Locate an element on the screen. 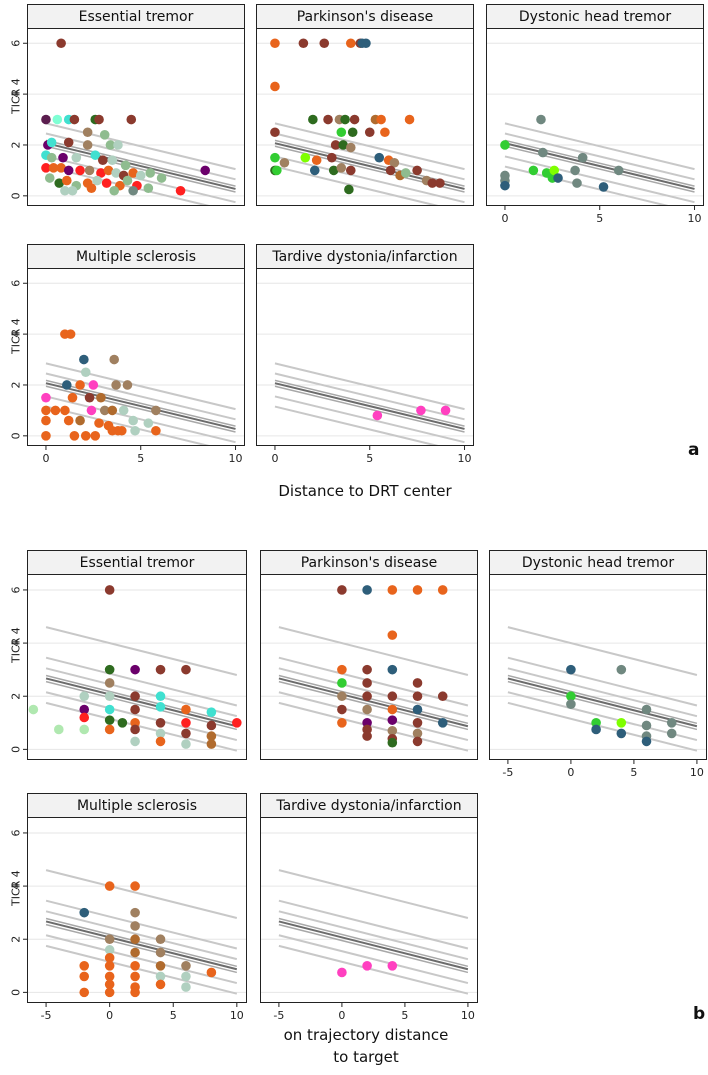 The image size is (708, 1075). chart-panel: Multiple sclerosis 0 2 4 6 TICR 4 -5 0 5 10 is located at coordinates (128, 907).